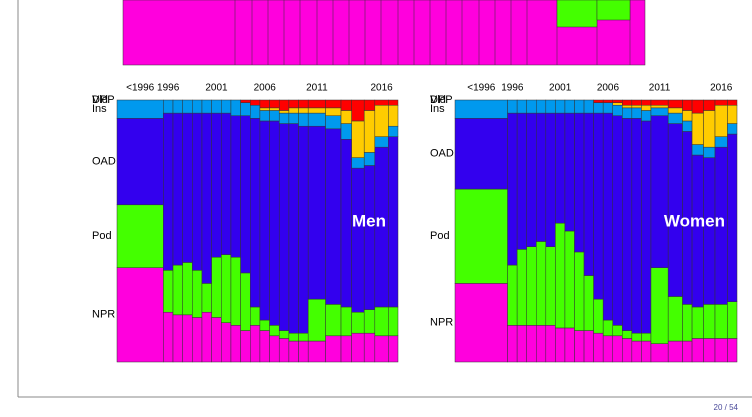 The width and height of the screenshot is (752, 417). What do you see at coordinates (437, 109) in the screenshot?
I see `category-label: Ins` at bounding box center [437, 109].